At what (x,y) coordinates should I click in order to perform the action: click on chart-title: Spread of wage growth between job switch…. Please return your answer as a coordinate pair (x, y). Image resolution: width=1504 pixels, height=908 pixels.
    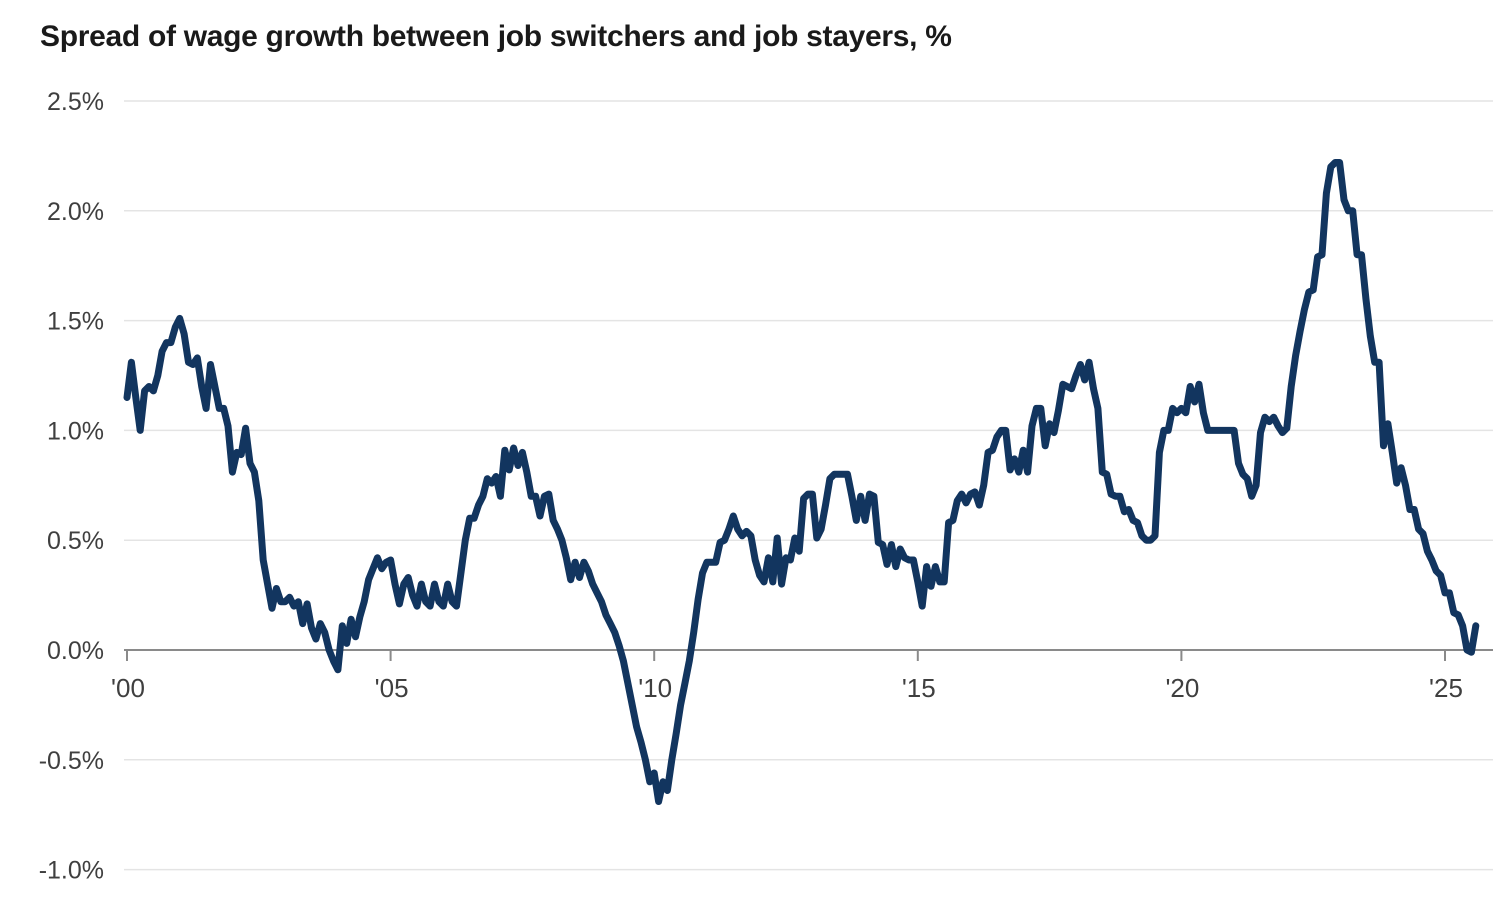
    Looking at the image, I should click on (496, 36).